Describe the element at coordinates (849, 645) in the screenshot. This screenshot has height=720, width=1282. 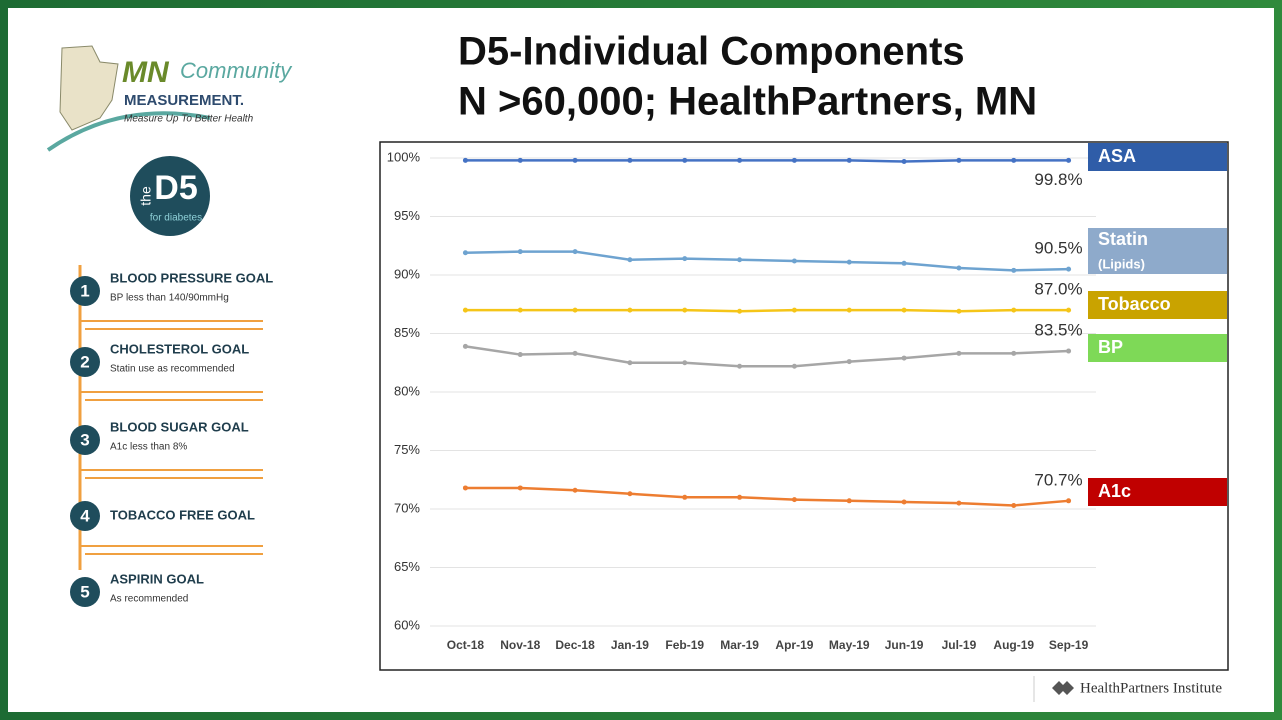
I see `x-tick-label: May-19` at that location.